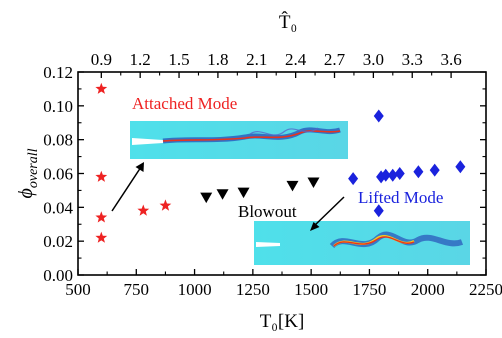 Image resolution: width=502 pixels, height=338 pixels. What do you see at coordinates (253, 289) in the screenshot?
I see `x-tick-label: 1250` at bounding box center [253, 289].